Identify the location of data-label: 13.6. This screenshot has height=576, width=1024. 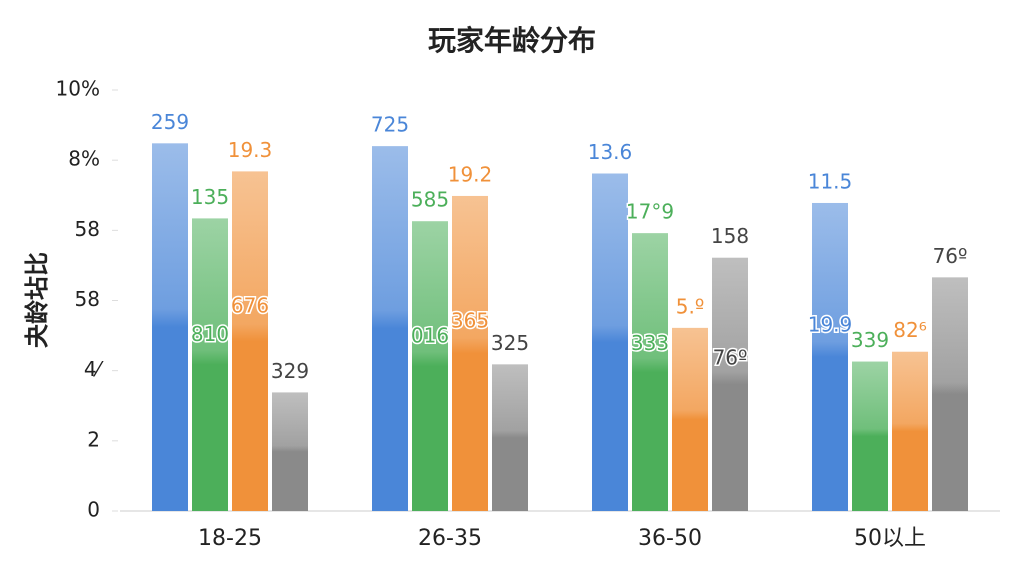
(610, 152).